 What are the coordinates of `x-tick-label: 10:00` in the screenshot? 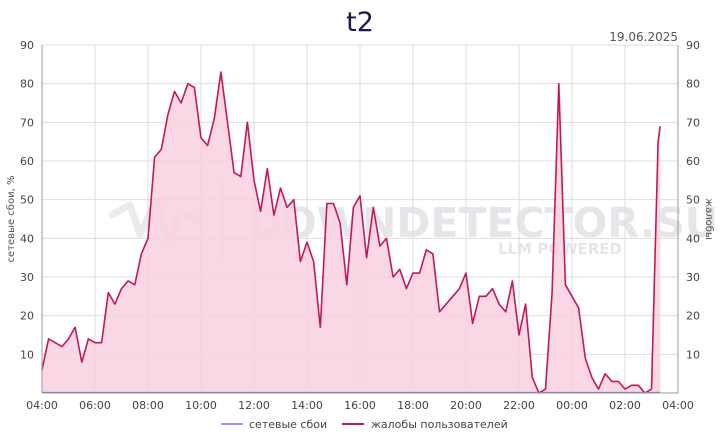 It's located at (201, 405).